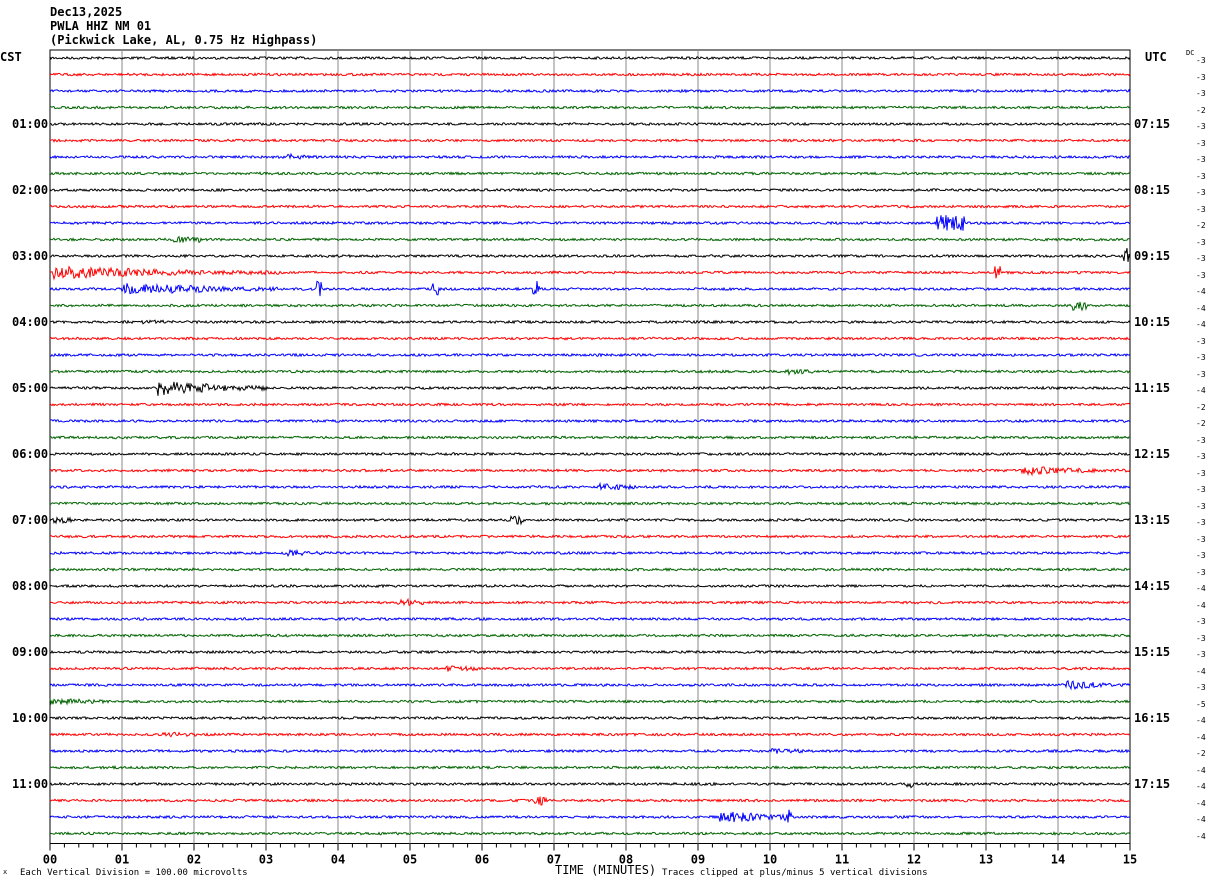  What do you see at coordinates (86, 12) in the screenshot?
I see `date-label: Dec13,2025` at bounding box center [86, 12].